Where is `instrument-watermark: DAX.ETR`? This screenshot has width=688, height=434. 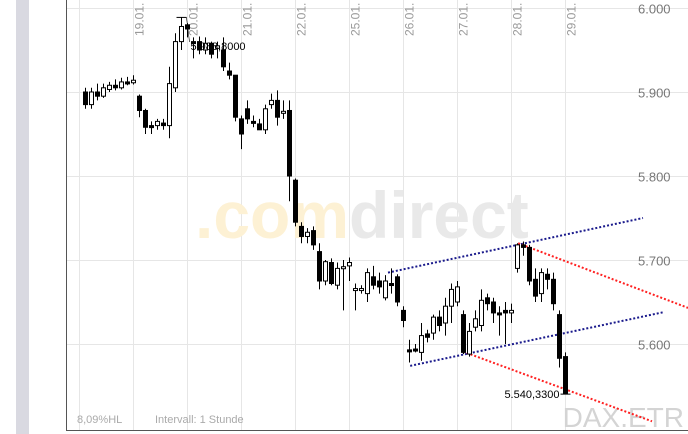 instrument-watermark: DAX.ETR is located at coordinates (623, 417).